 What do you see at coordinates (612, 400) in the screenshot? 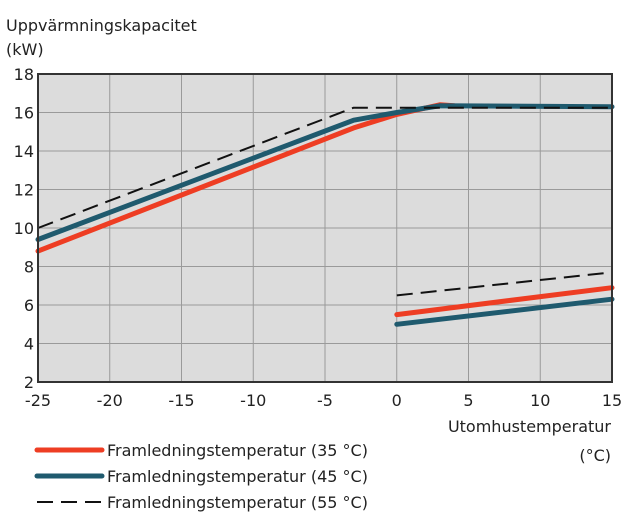
I see `x-tick-label: 15` at bounding box center [612, 400].